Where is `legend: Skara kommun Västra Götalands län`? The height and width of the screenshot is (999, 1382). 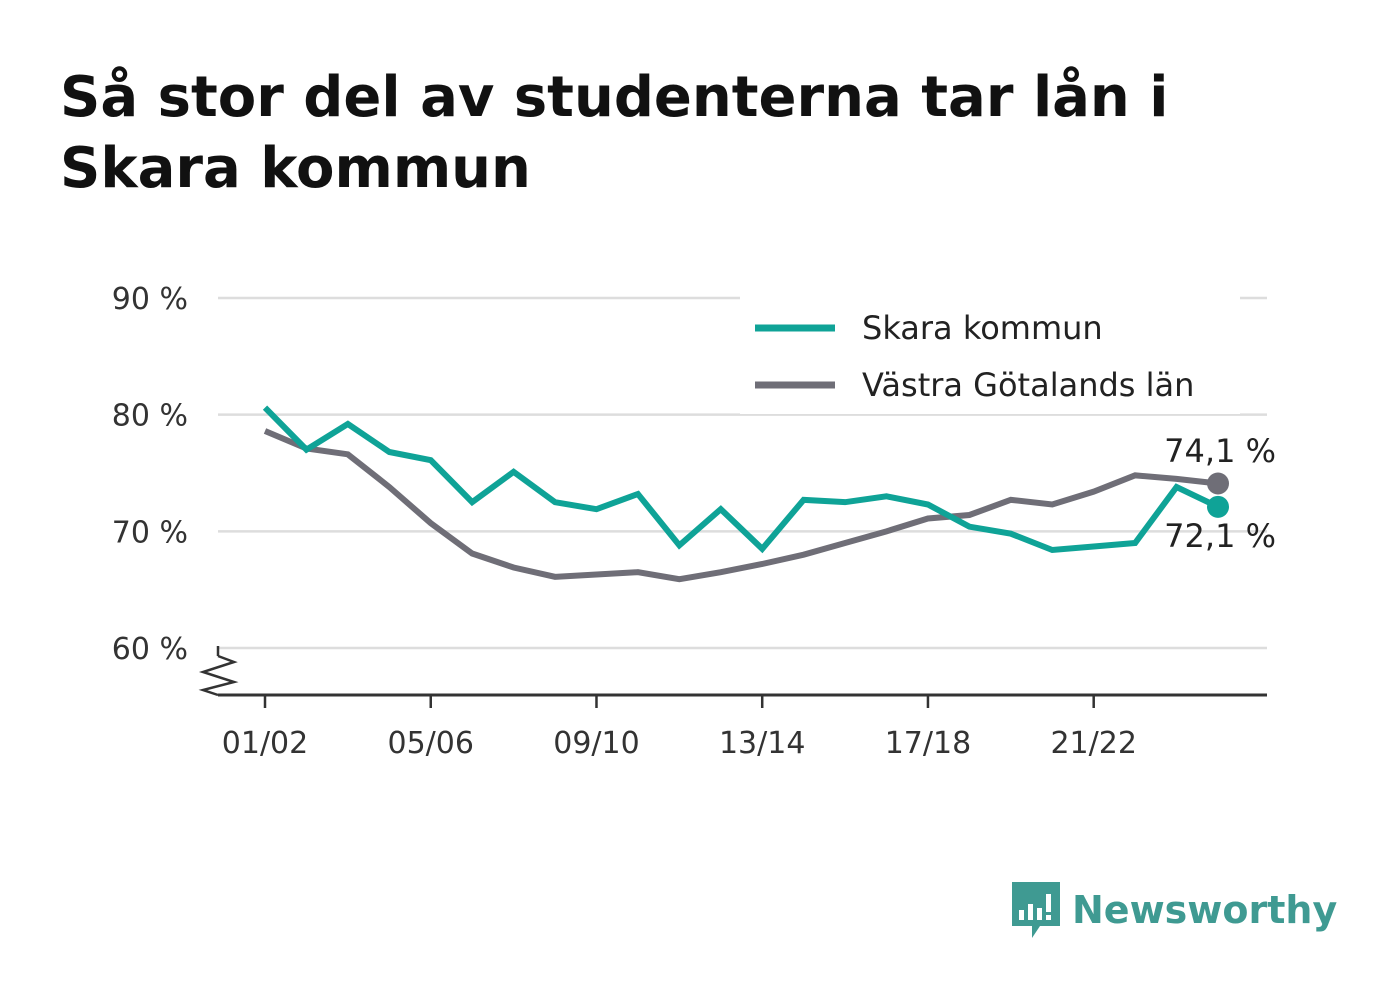 legend: Skara kommun Västra Götalands län is located at coordinates (990, 355).